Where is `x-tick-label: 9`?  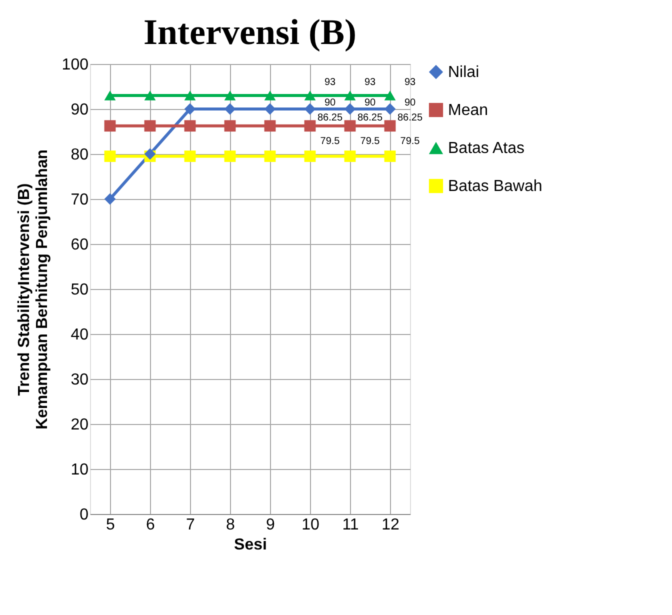
x-tick-label: 9 is located at coordinates (271, 525).